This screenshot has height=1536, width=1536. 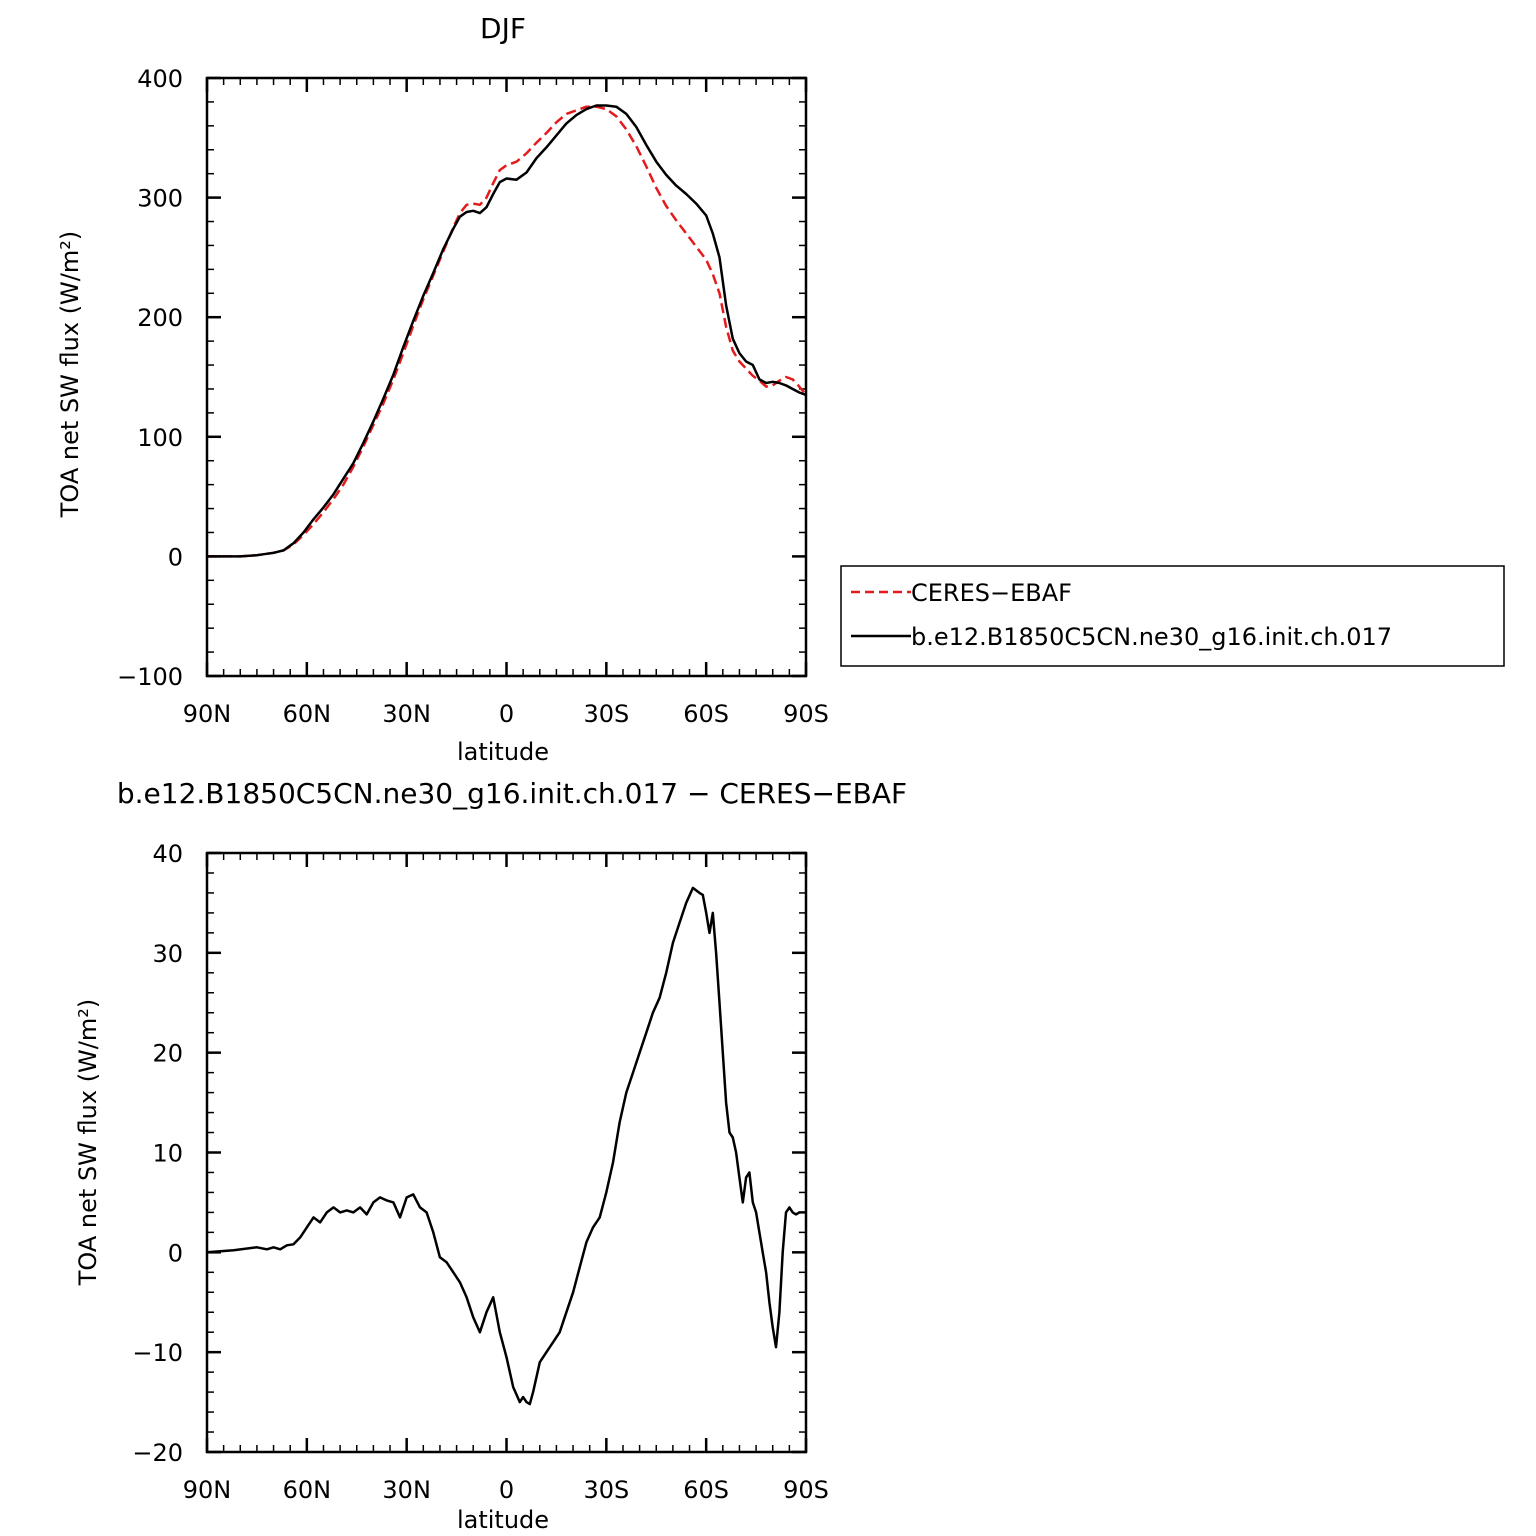 I want to click on top-y-tick-label: 400, so click(x=160, y=79).